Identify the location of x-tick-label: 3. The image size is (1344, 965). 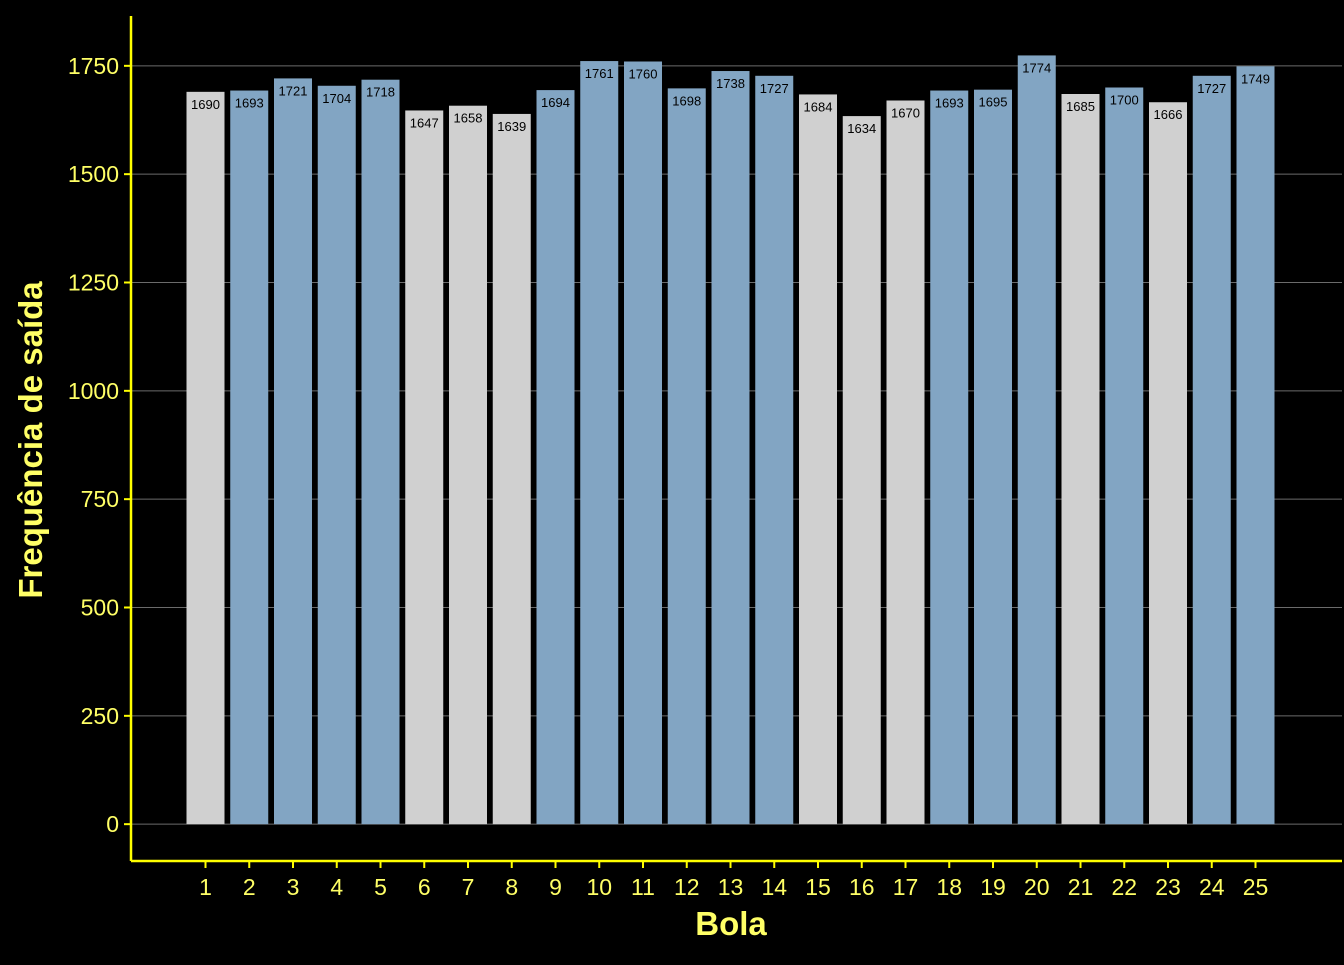
(293, 887).